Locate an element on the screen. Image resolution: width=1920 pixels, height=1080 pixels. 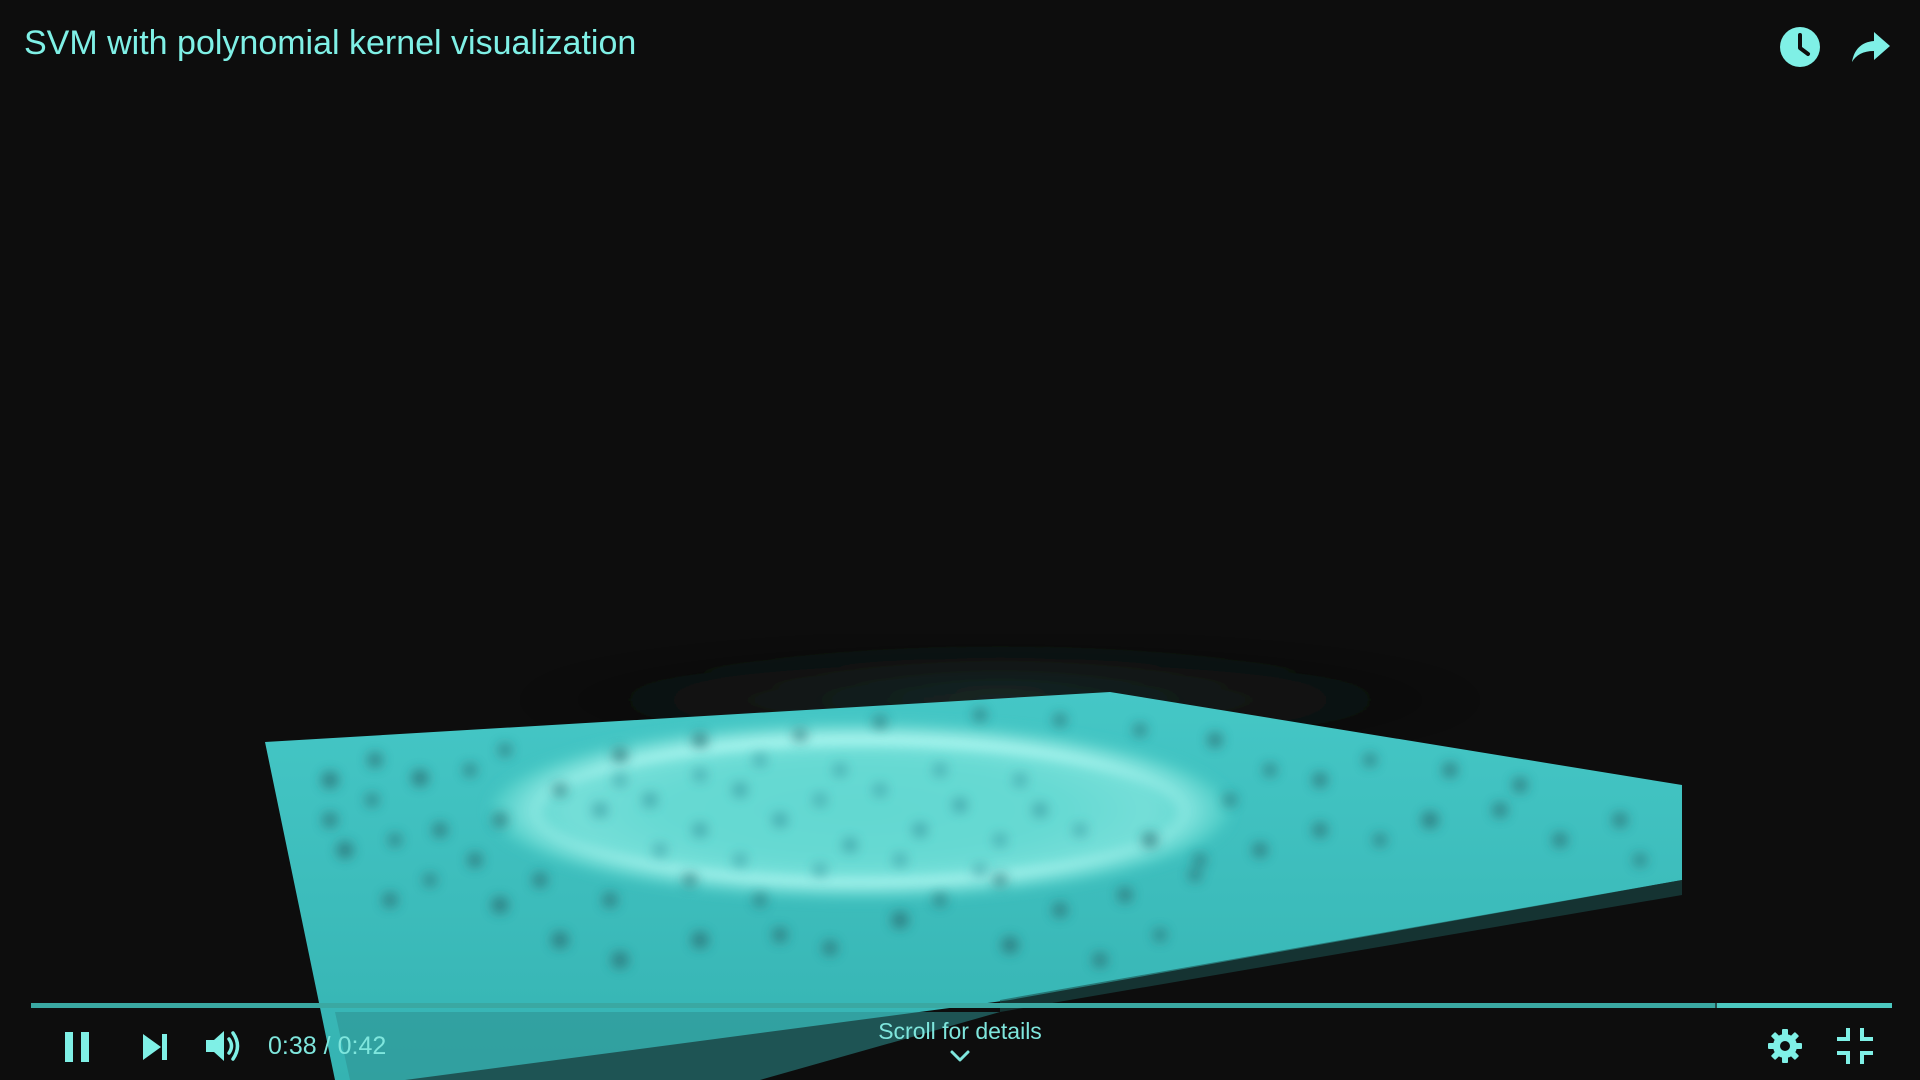
scroll-for-details: Scroll for details is located at coordinates (960, 1040).